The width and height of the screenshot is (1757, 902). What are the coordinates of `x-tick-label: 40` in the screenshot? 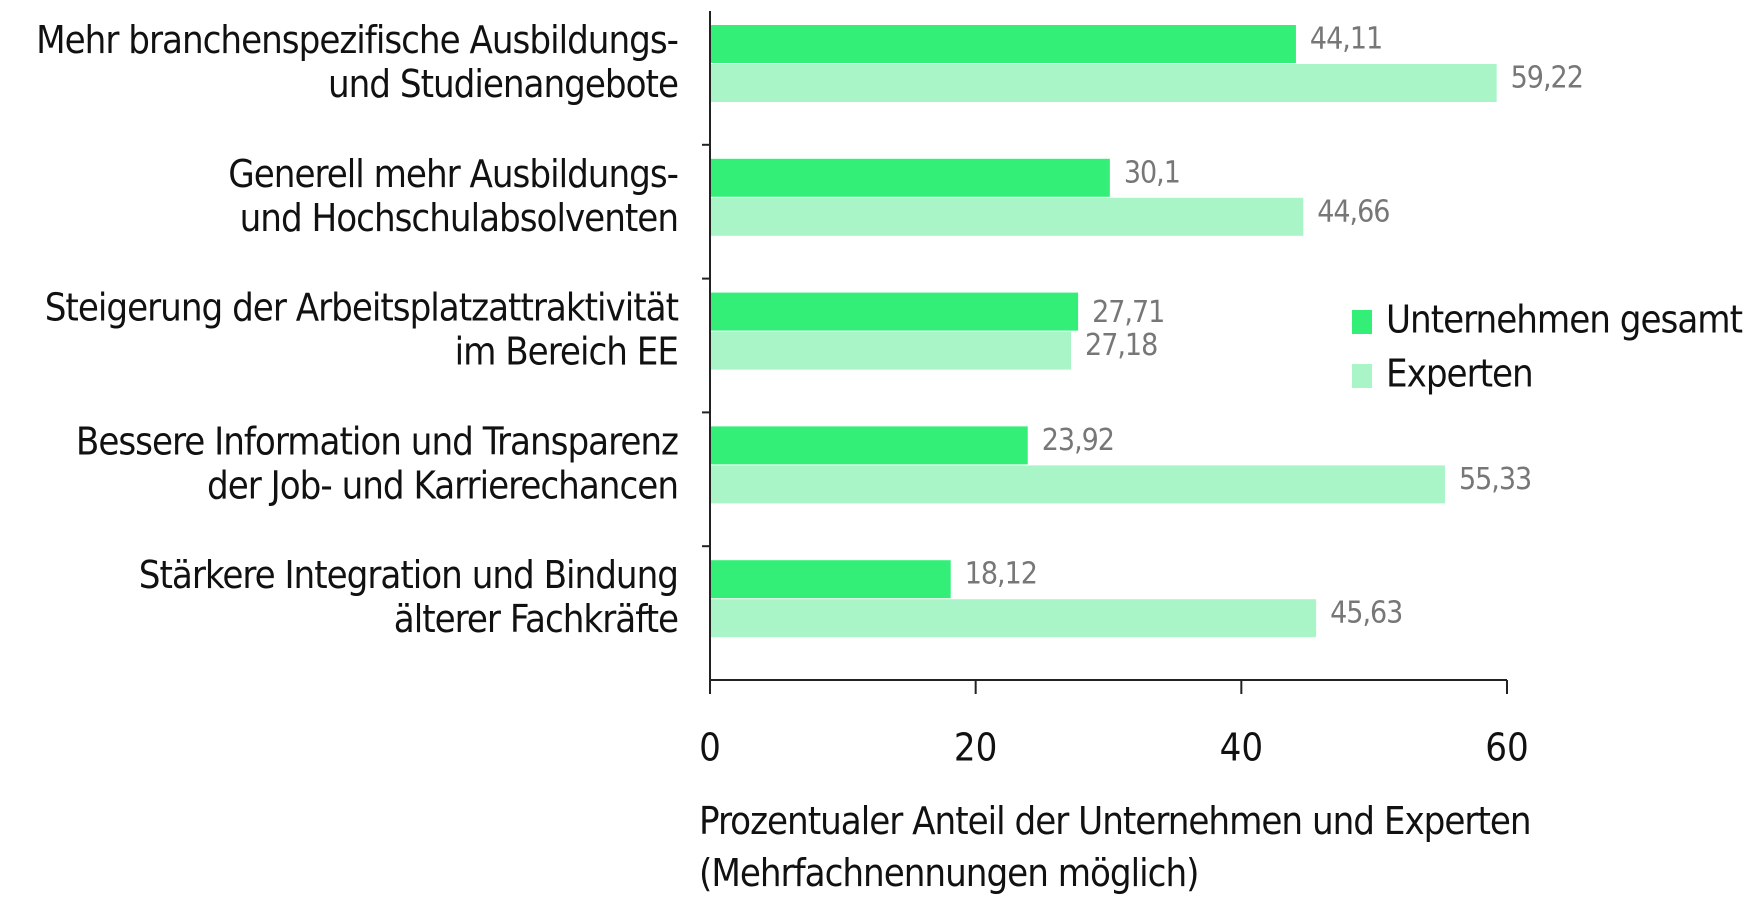 It's located at (1242, 748).